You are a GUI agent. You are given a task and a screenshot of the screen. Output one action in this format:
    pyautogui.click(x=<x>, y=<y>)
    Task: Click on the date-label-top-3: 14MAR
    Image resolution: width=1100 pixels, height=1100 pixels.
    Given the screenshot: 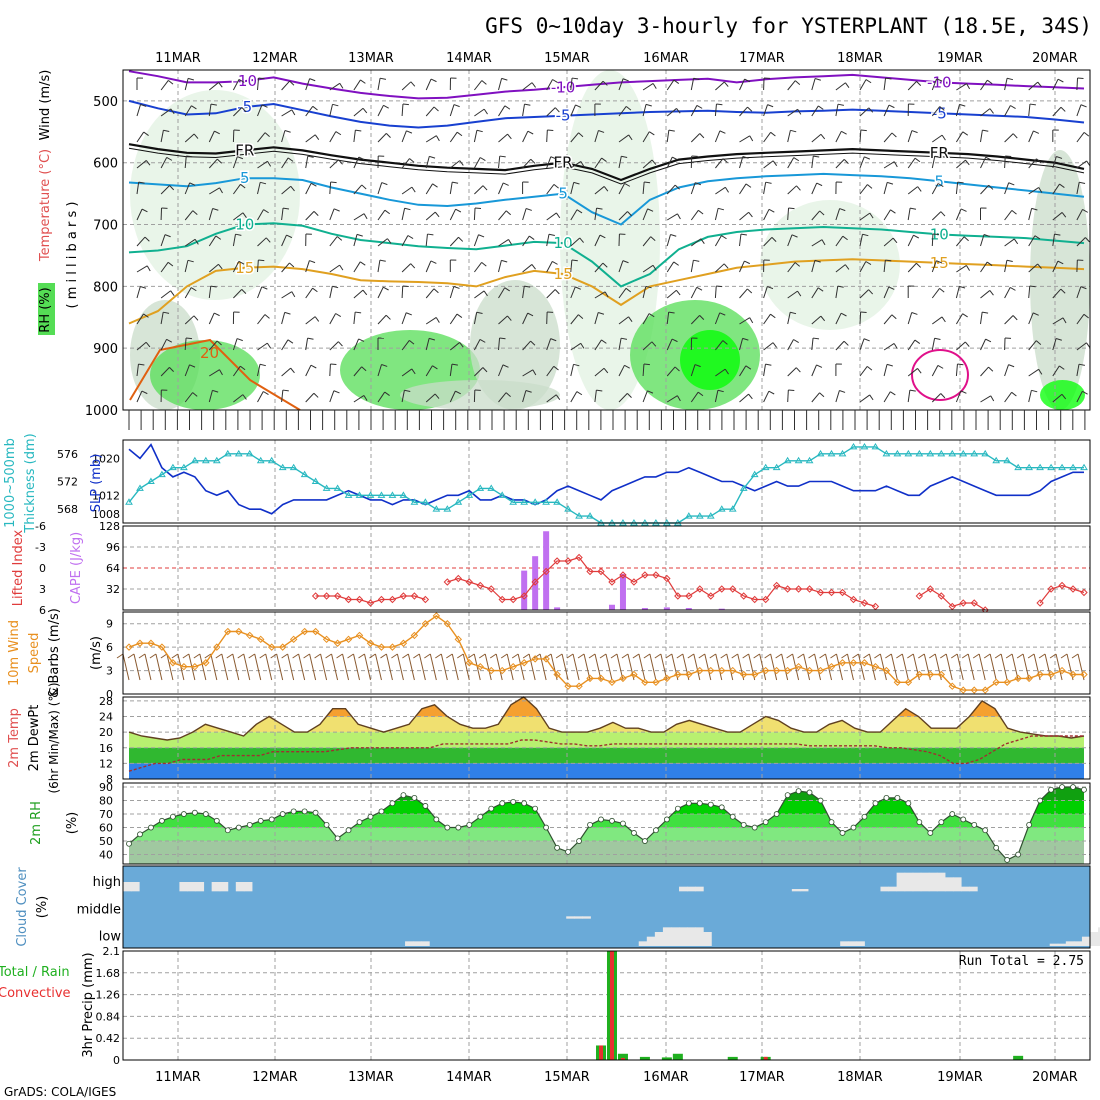 What is the action you would take?
    pyautogui.click(x=469, y=58)
    